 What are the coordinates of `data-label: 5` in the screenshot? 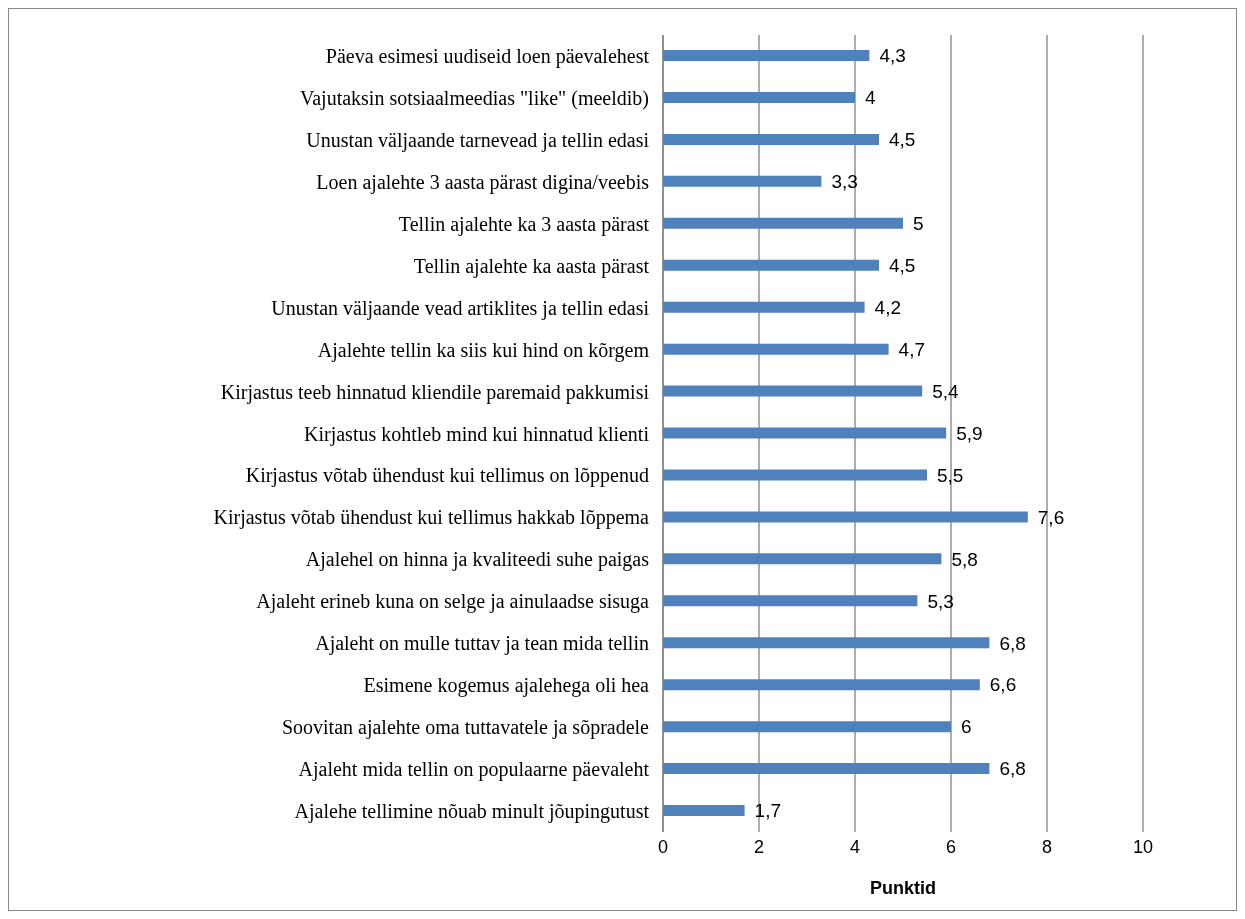 It's located at (918, 224).